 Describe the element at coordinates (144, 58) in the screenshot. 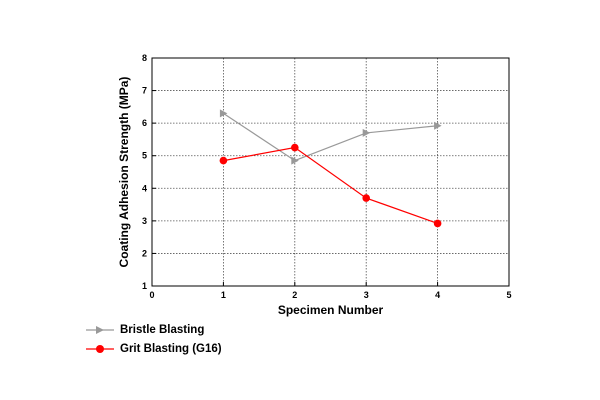

I see `y-tick-label: 8` at that location.